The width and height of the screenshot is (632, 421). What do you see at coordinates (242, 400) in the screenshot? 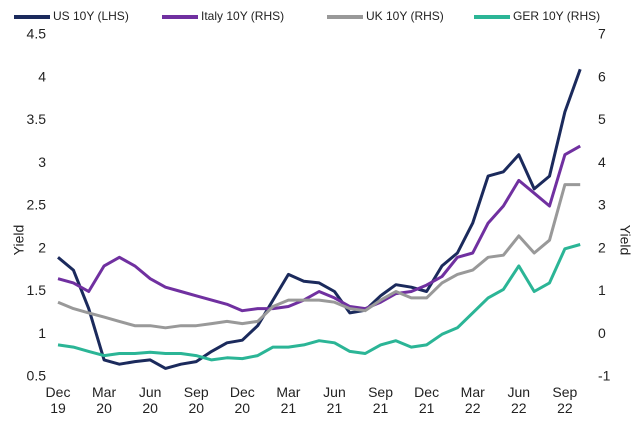
I see `x-tick-label: Dec 20` at bounding box center [242, 400].